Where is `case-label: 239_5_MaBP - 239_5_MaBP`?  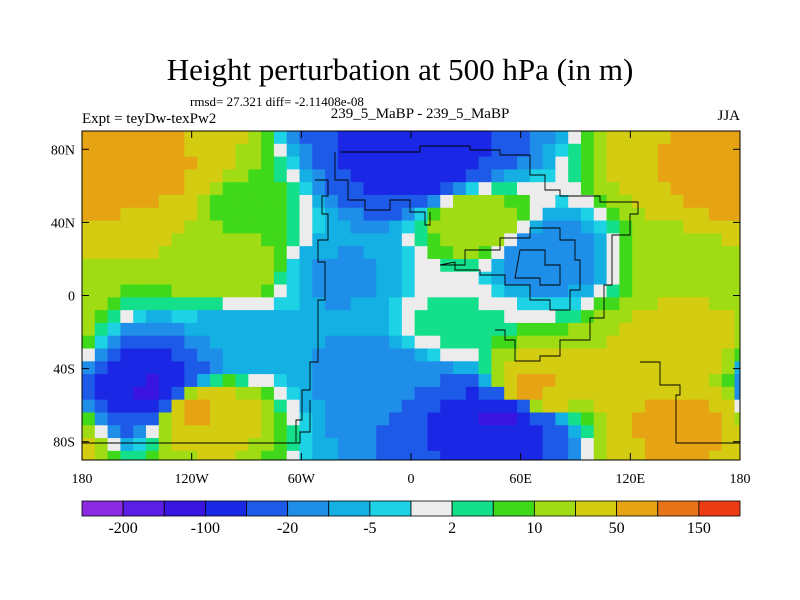 case-label: 239_5_MaBP - 239_5_MaBP is located at coordinates (420, 114).